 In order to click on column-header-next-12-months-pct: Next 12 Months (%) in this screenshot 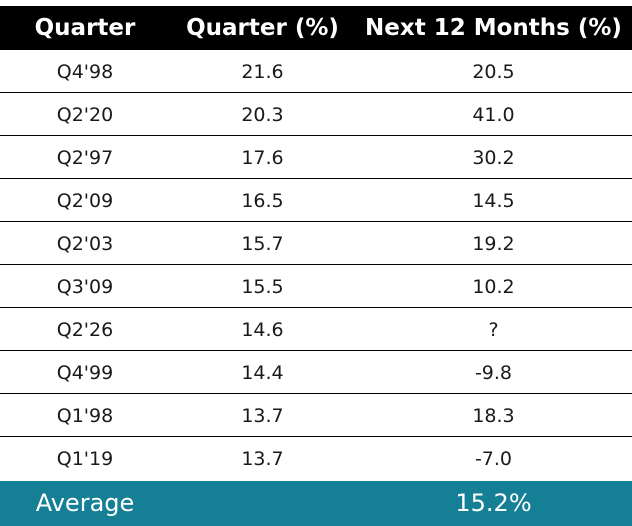, I will do `click(493, 28)`.